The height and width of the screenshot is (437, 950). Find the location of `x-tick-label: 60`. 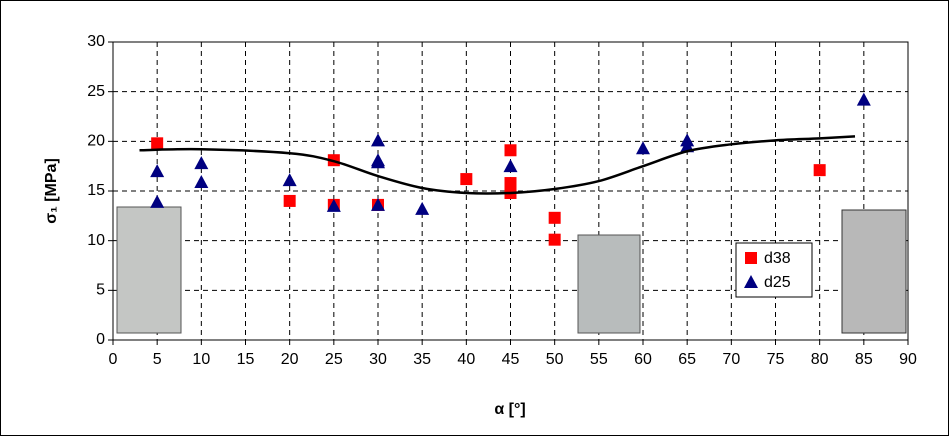

x-tick-label: 60 is located at coordinates (643, 359).